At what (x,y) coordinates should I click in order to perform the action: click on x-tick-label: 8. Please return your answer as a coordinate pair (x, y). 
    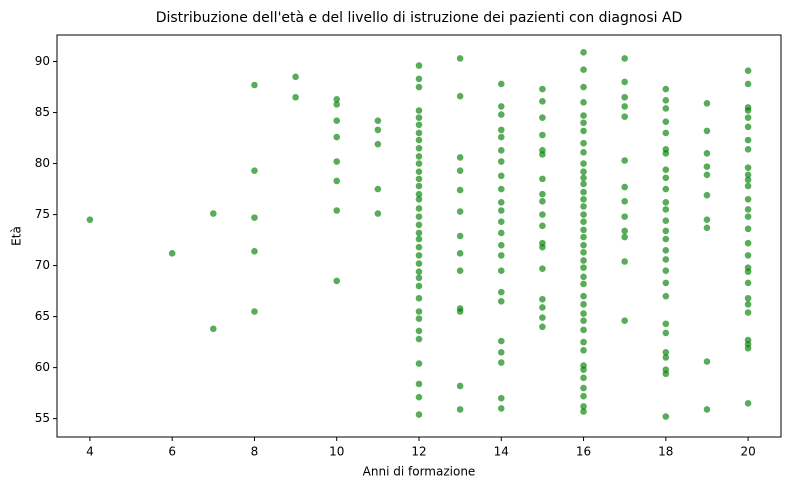
    Looking at the image, I should click on (255, 452).